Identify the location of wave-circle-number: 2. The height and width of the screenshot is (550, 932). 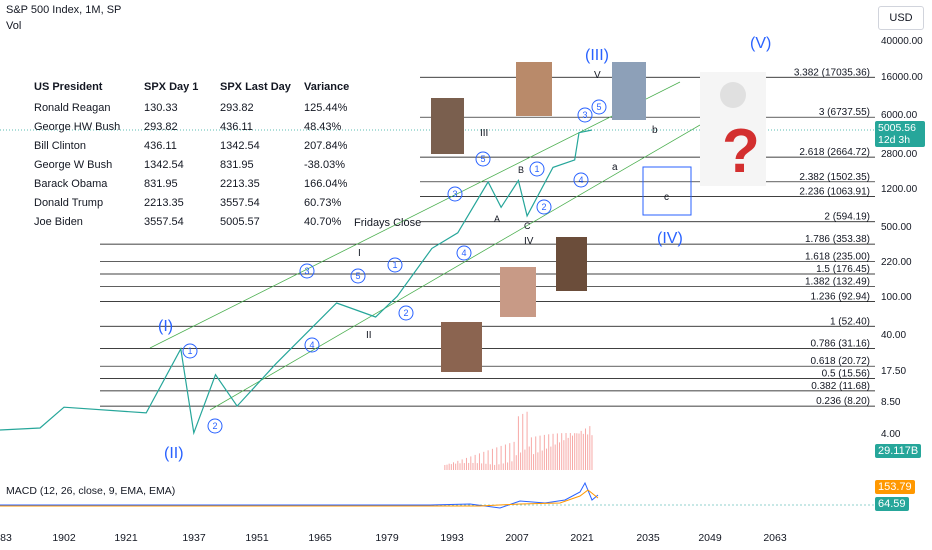
(543, 207).